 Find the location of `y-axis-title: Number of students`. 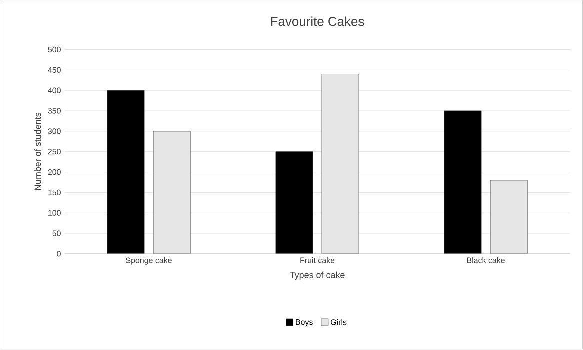

y-axis-title: Number of students is located at coordinates (38, 151).